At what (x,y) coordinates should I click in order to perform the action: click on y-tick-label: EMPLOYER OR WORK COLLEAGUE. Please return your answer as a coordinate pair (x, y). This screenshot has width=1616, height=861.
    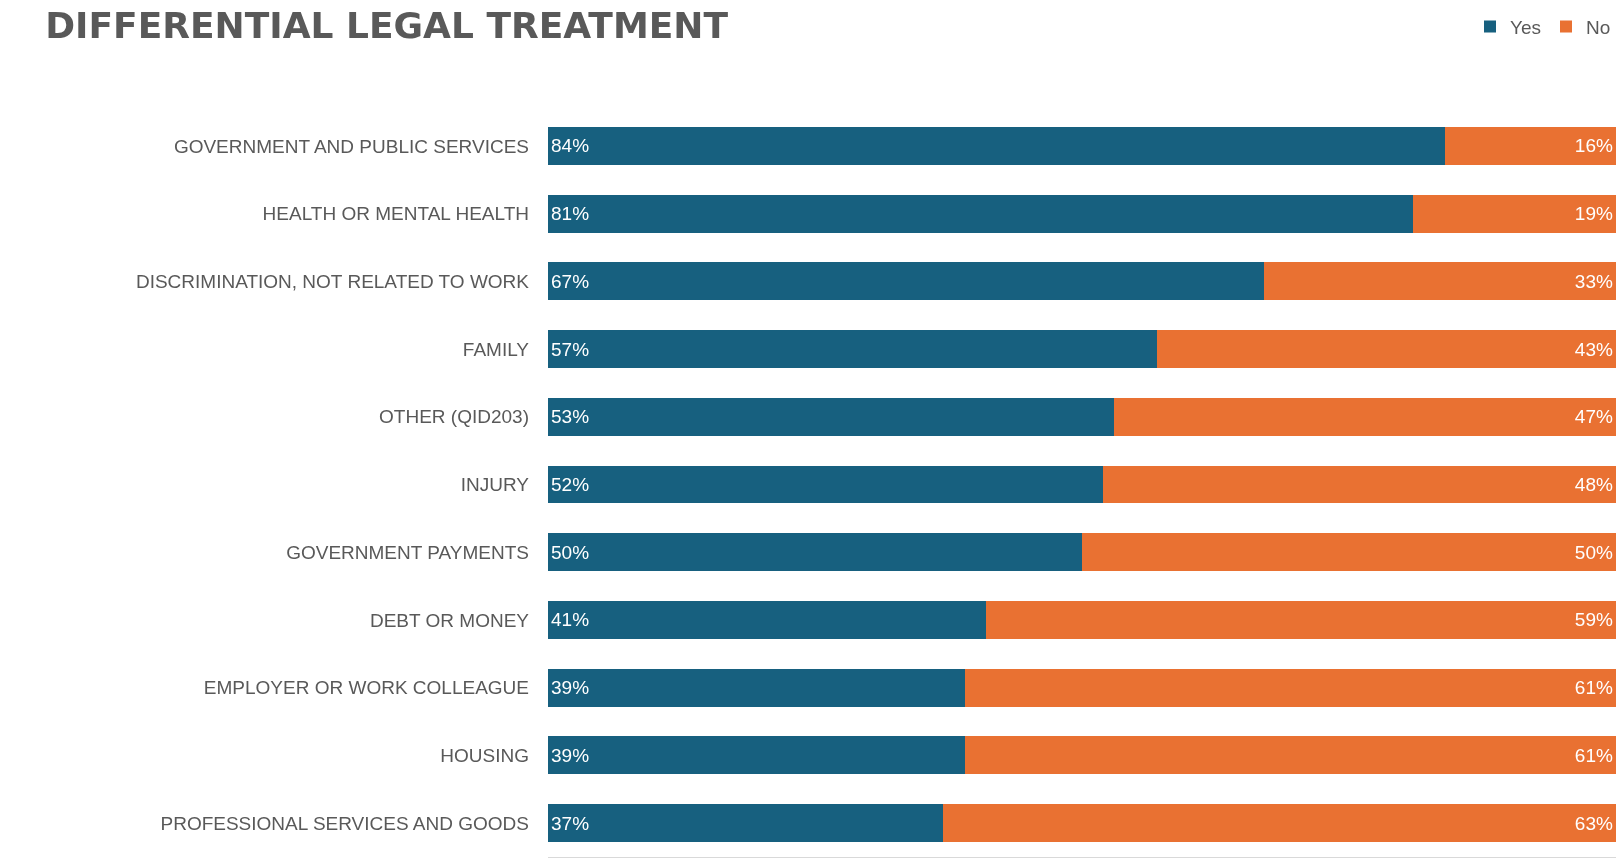
    Looking at the image, I should click on (366, 688).